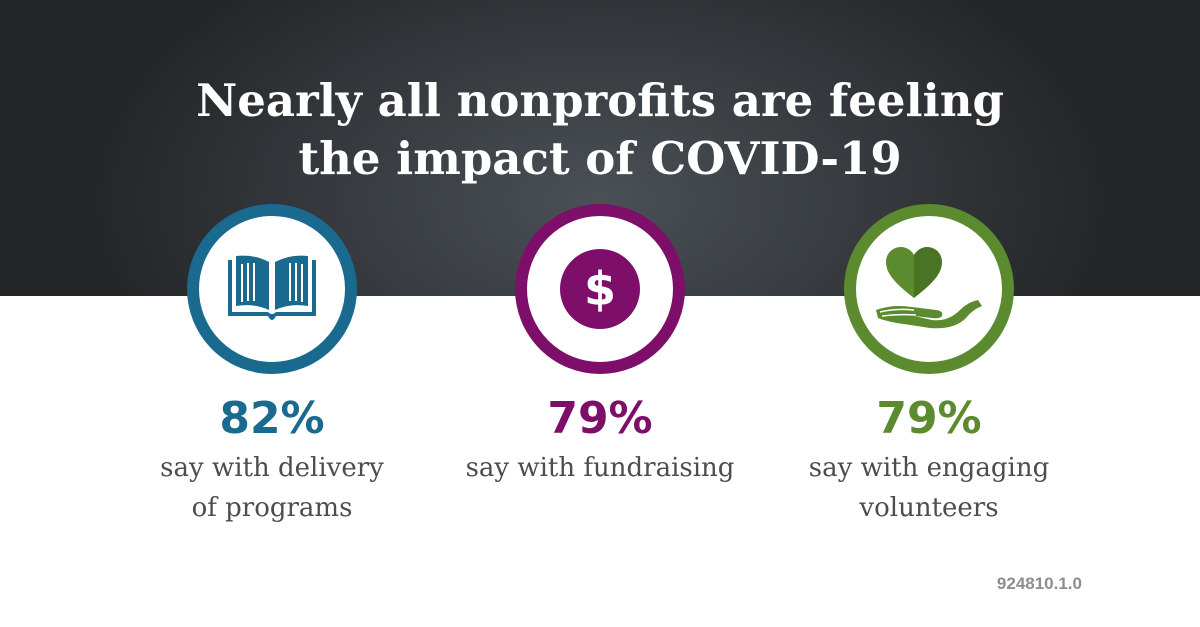 This screenshot has width=1200, height=627. What do you see at coordinates (272, 468) in the screenshot?
I see `stat-description-line-1: say with delivery` at bounding box center [272, 468].